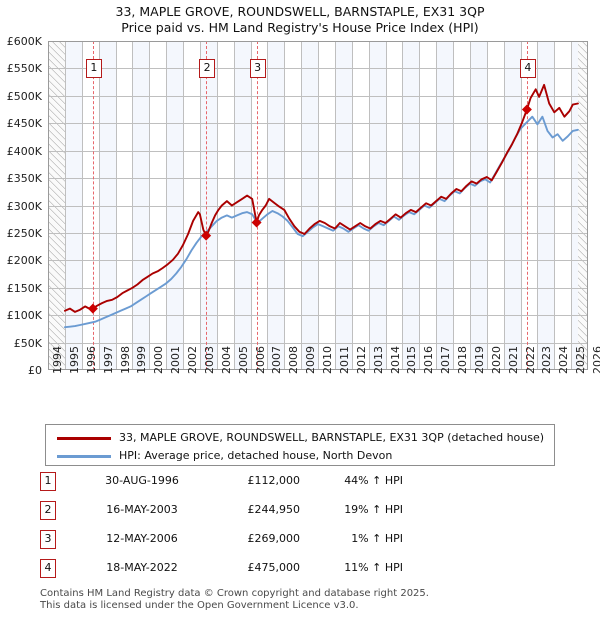 The image size is (600, 620). Describe the element at coordinates (207, 68) in the screenshot. I see `event-box-2: 2` at that location.